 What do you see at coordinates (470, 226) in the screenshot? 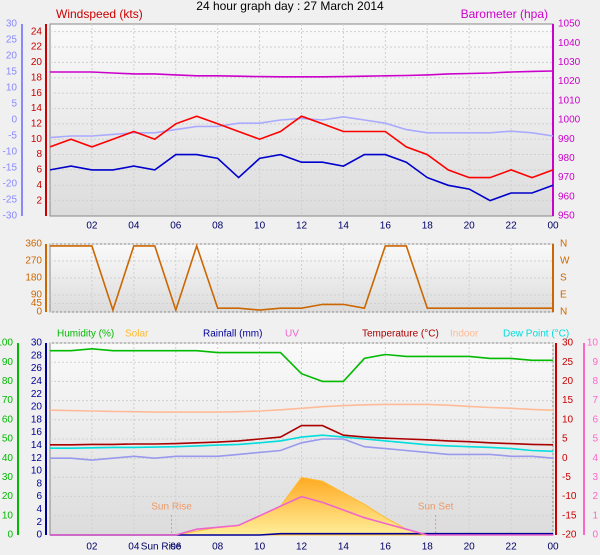
I see `x-tick-label: 20` at bounding box center [470, 226].